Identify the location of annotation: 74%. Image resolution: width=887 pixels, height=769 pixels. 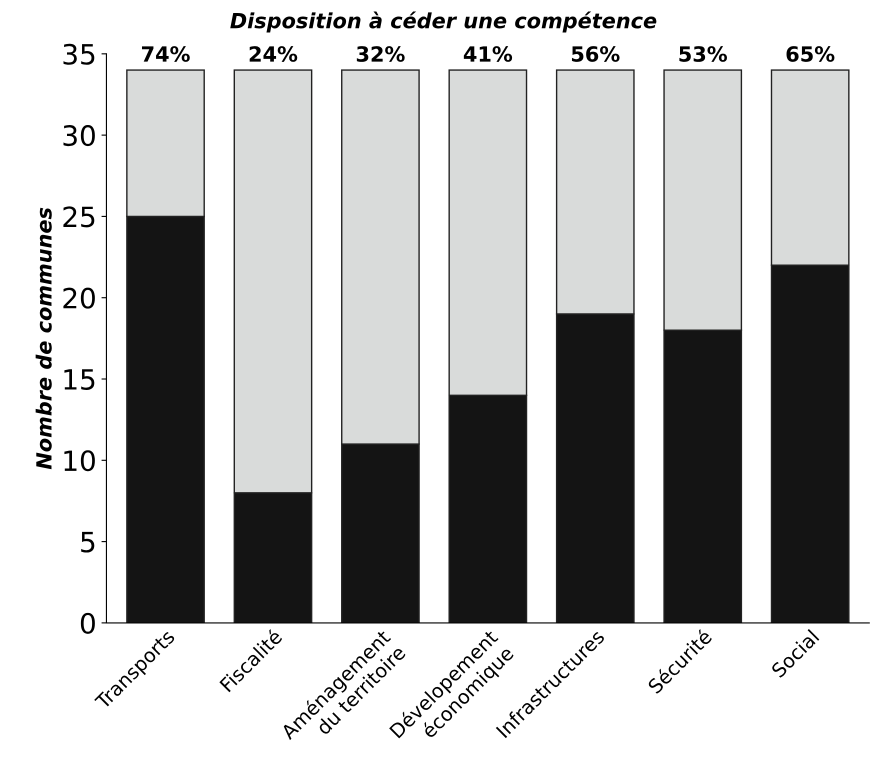
(166, 54).